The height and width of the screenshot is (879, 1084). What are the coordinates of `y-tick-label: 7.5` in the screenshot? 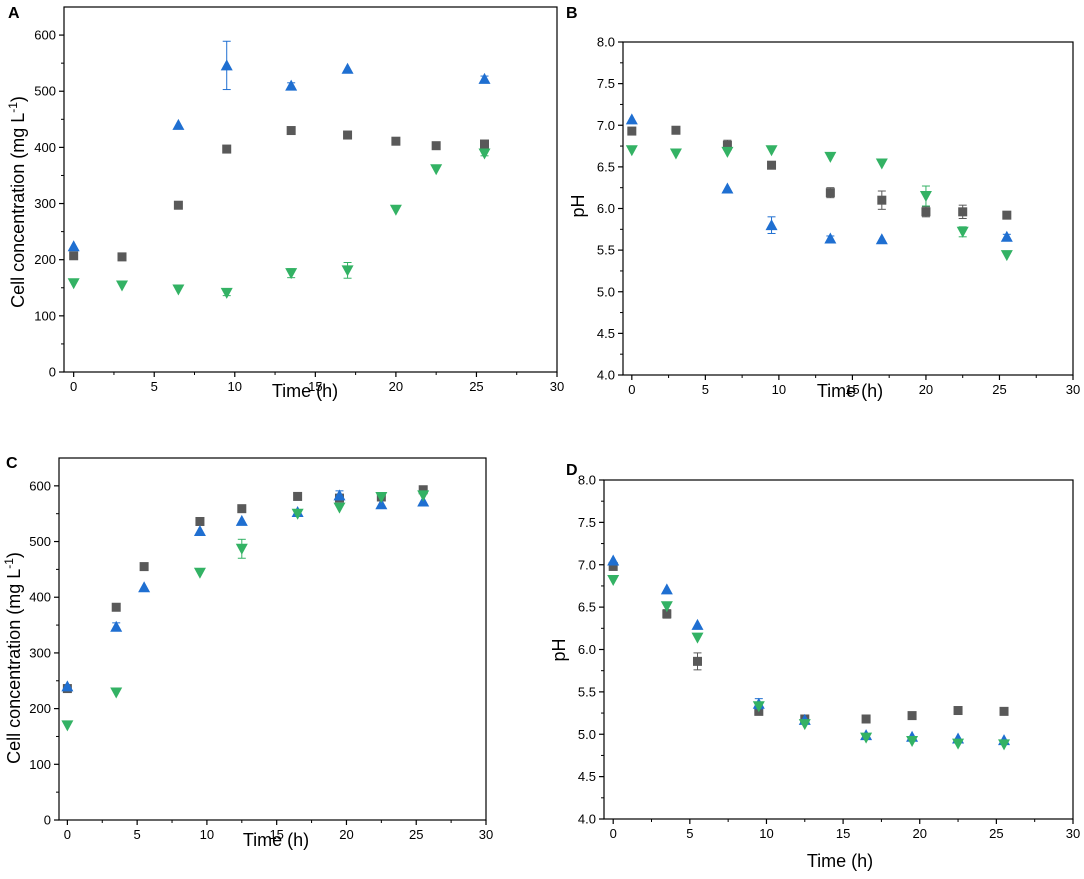 It's located at (587, 522).